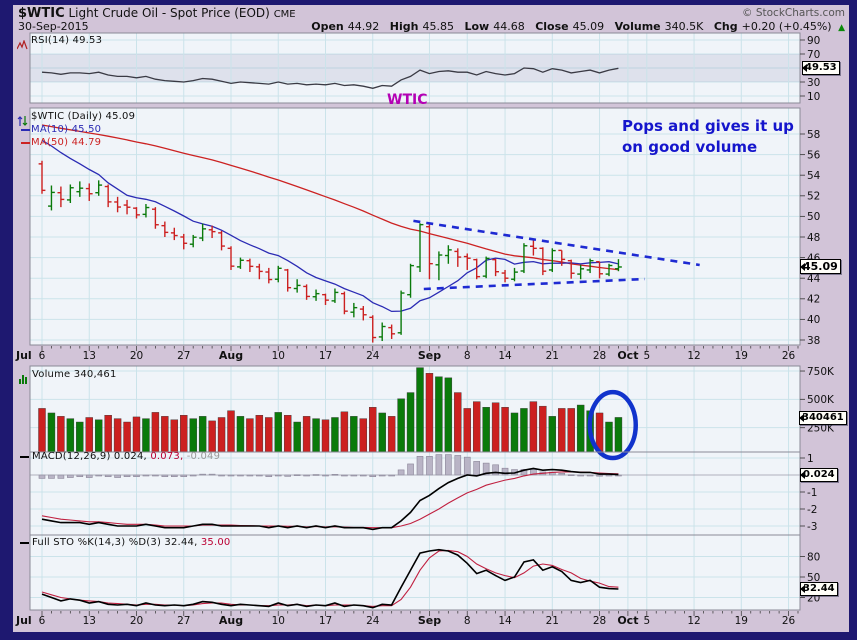  Describe the element at coordinates (821, 428) in the screenshot. I see `svg-text: 250K` at that location.